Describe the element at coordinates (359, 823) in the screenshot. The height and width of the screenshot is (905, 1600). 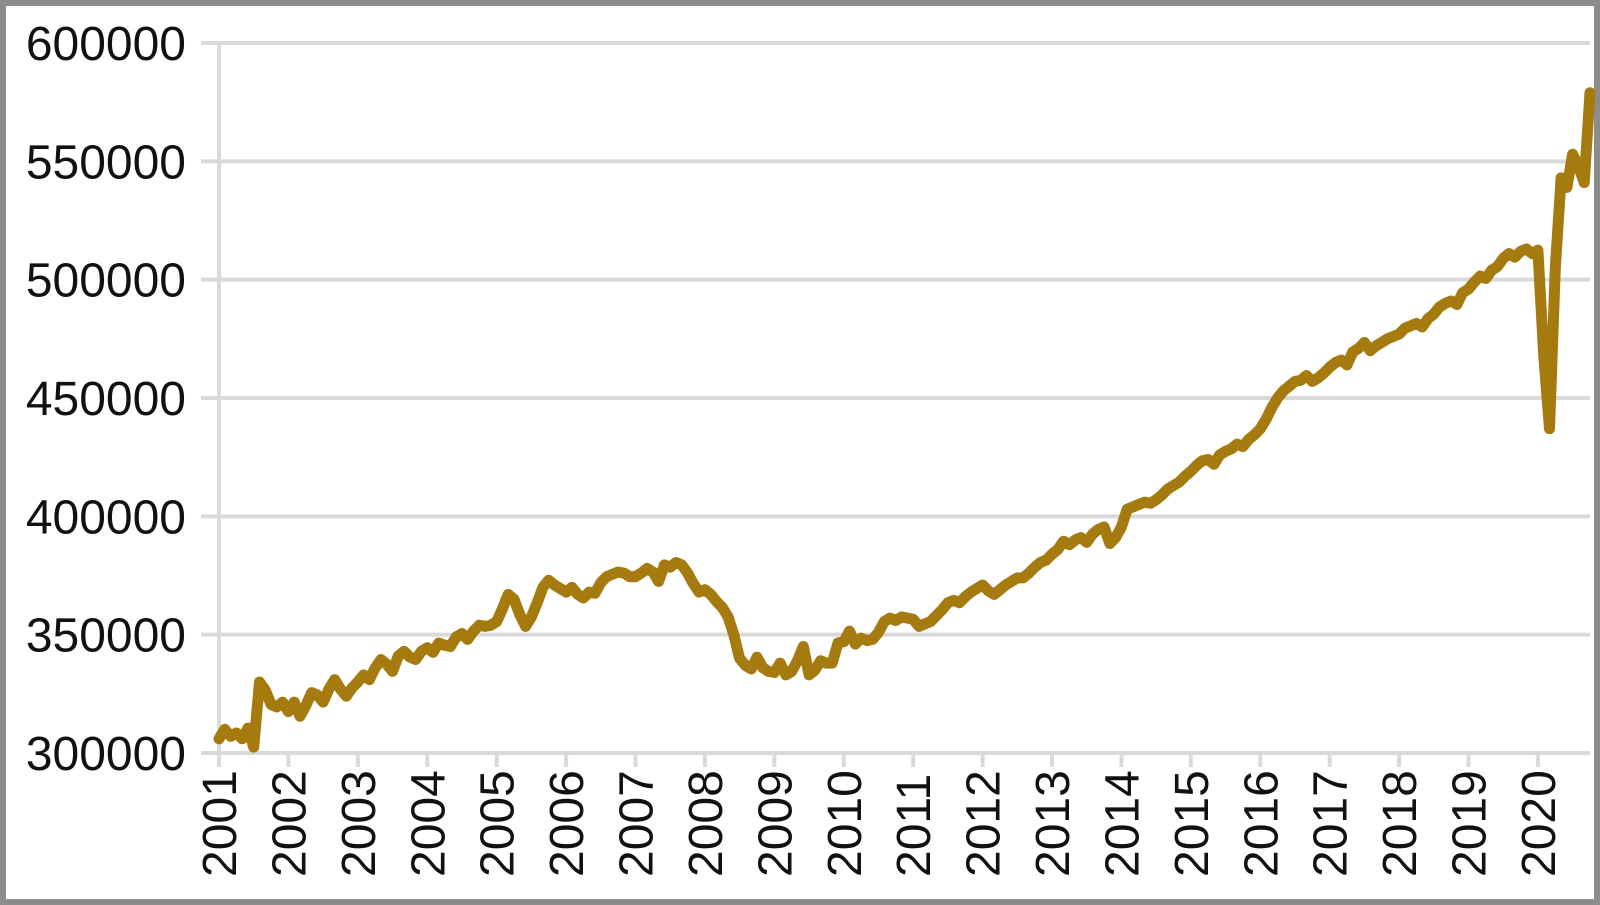
I see `x-axis-label-2003: 2003` at that location.